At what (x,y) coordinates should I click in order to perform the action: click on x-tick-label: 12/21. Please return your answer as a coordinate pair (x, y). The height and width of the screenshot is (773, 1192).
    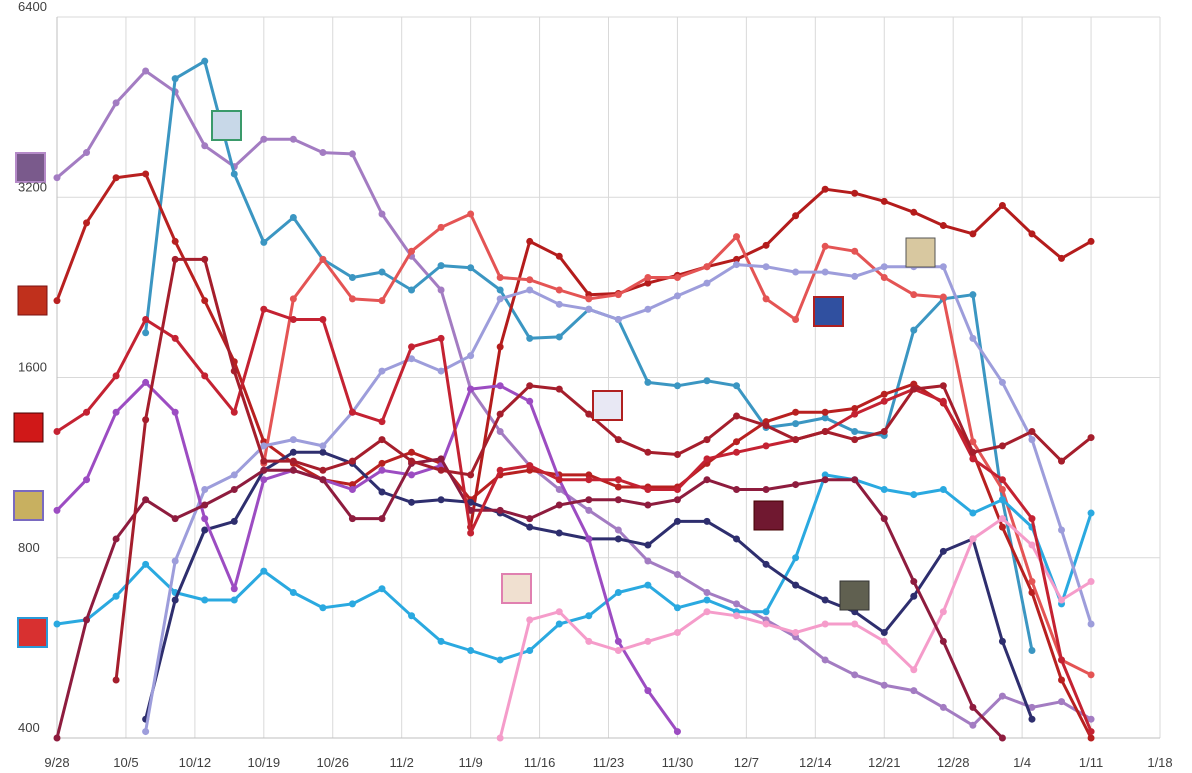
    Looking at the image, I should click on (884, 762).